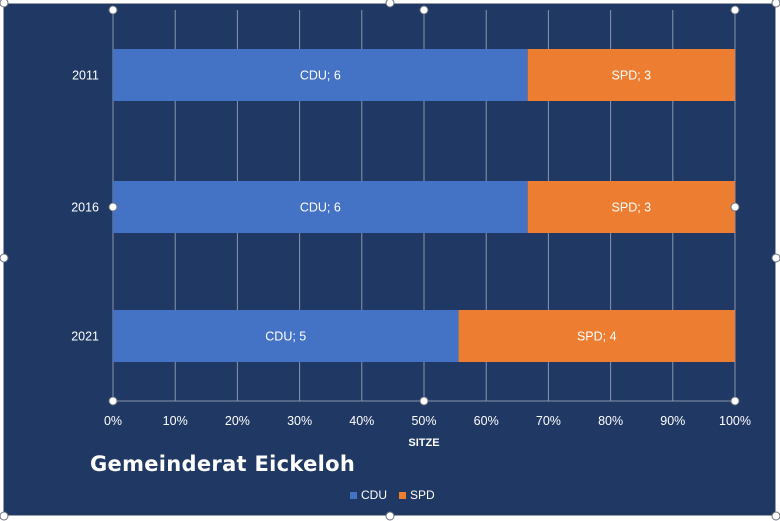  Describe the element at coordinates (423, 443) in the screenshot. I see `x-axis-title: SITZE` at that location.